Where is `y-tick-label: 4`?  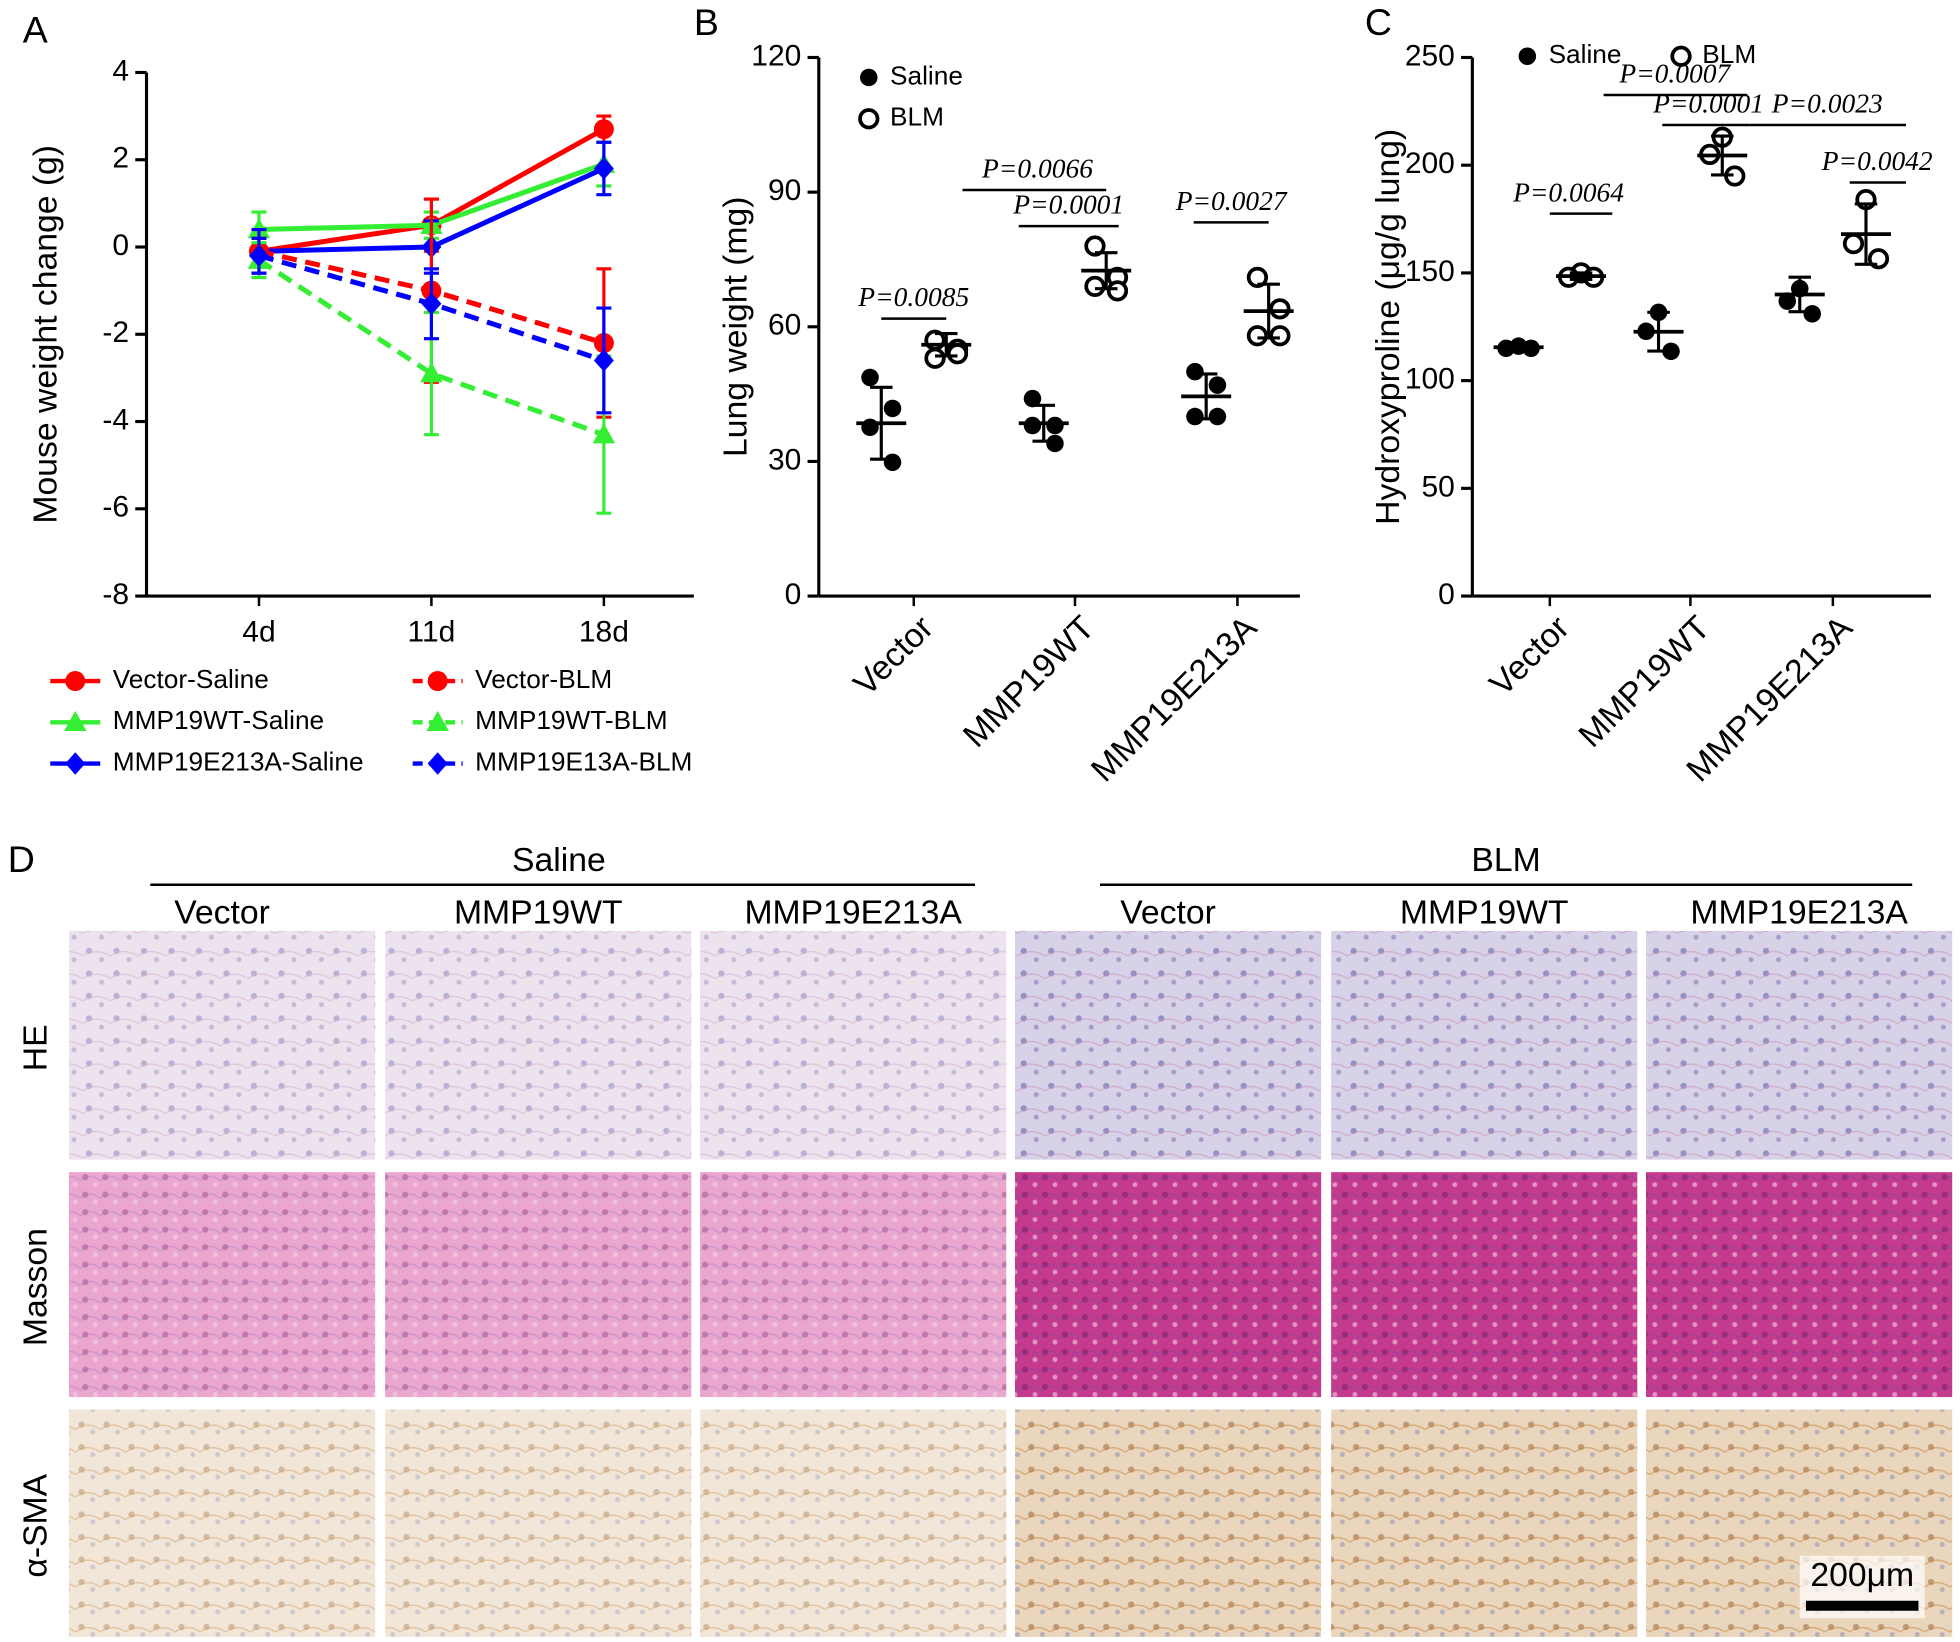 y-tick-label: 4 is located at coordinates (120, 70).